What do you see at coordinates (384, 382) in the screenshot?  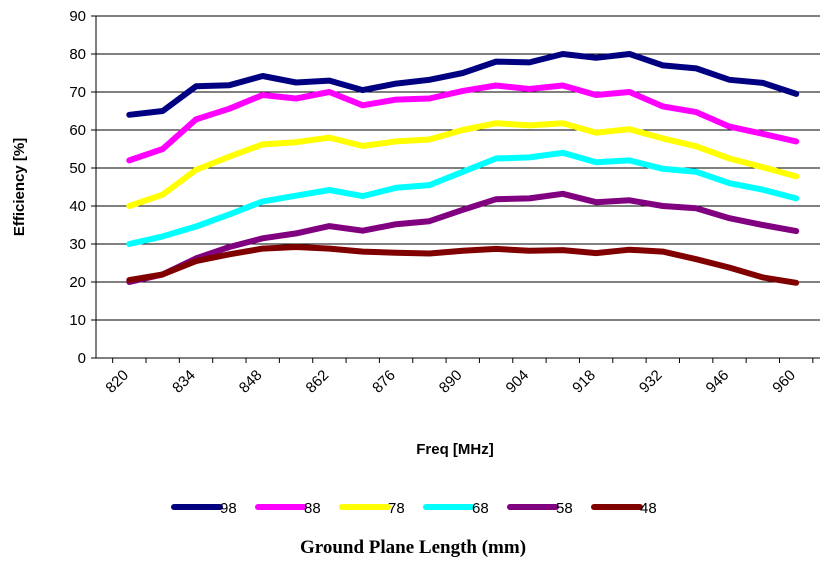 I see `x-tick-label: 876` at bounding box center [384, 382].